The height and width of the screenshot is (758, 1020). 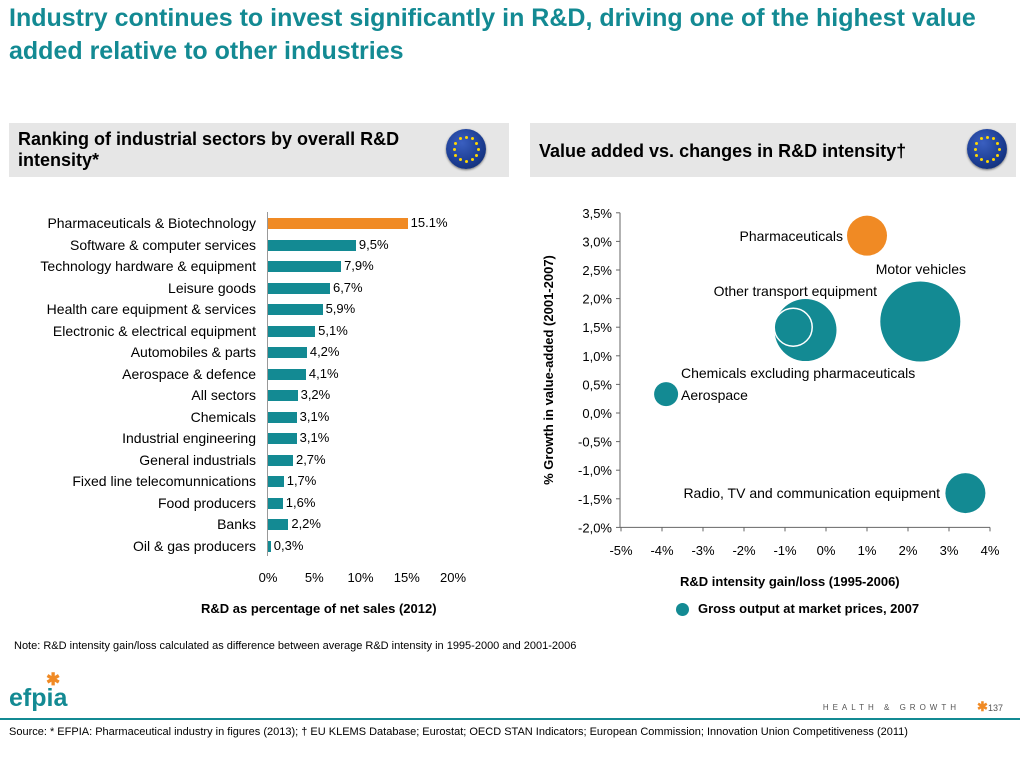 What do you see at coordinates (744, 550) in the screenshot?
I see `x-tick-label: -2%` at bounding box center [744, 550].